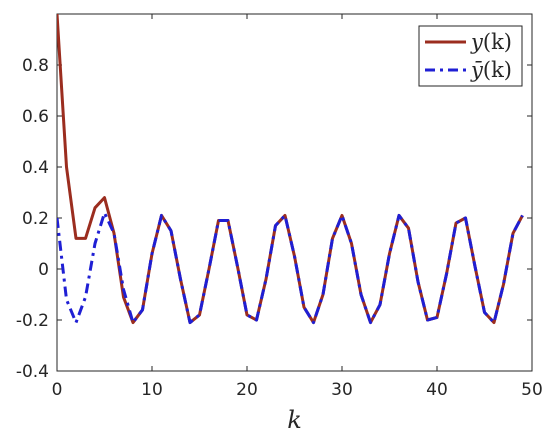 The height and width of the screenshot is (436, 550). Describe the element at coordinates (152, 390) in the screenshot. I see `x-tick-label: 10` at that location.